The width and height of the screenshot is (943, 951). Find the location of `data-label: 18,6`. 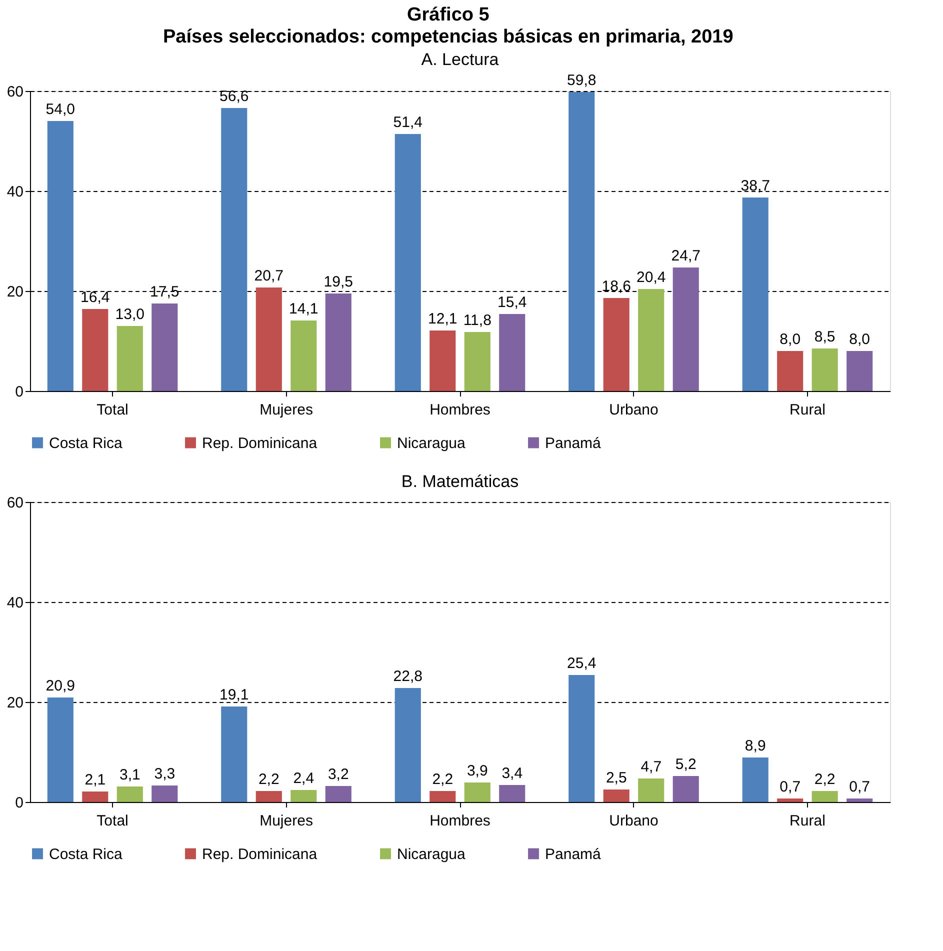

data-label: 18,6 is located at coordinates (616, 286).